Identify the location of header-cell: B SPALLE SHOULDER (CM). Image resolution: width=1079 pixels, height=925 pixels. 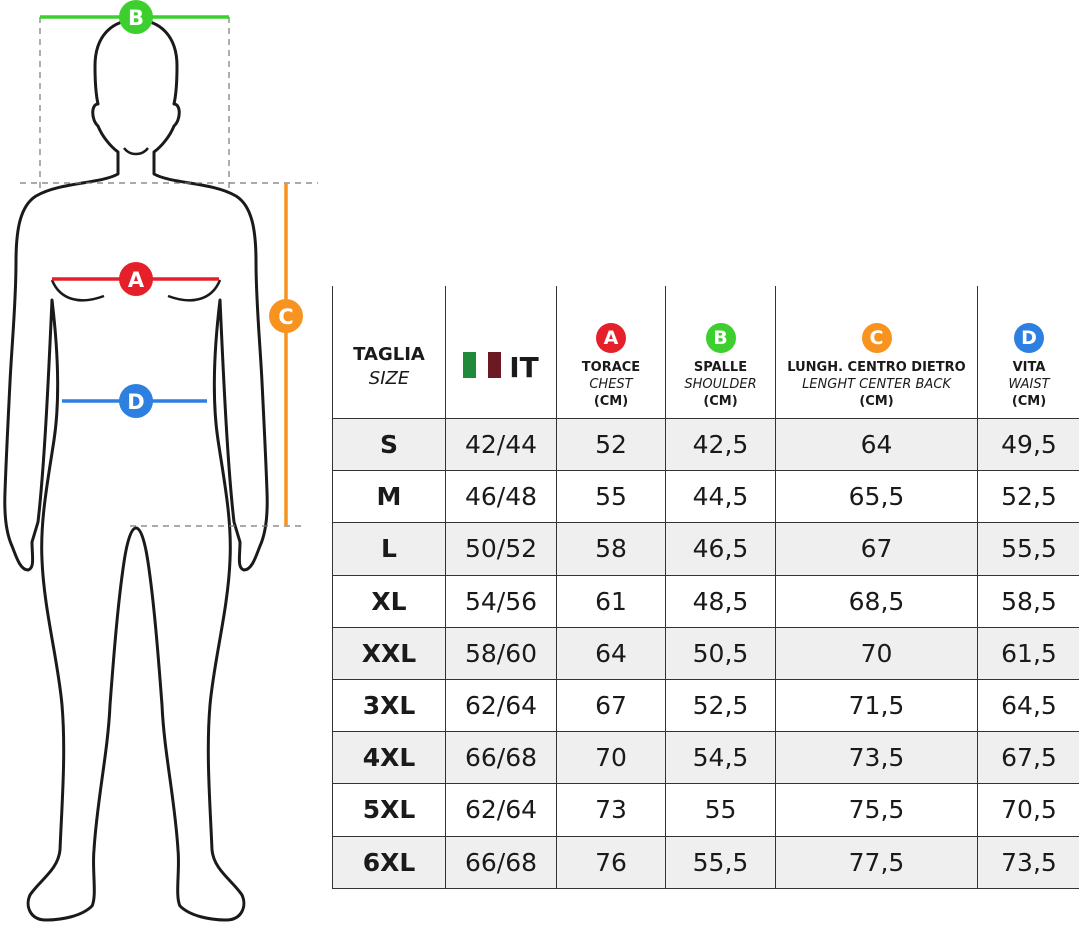
(720, 352).